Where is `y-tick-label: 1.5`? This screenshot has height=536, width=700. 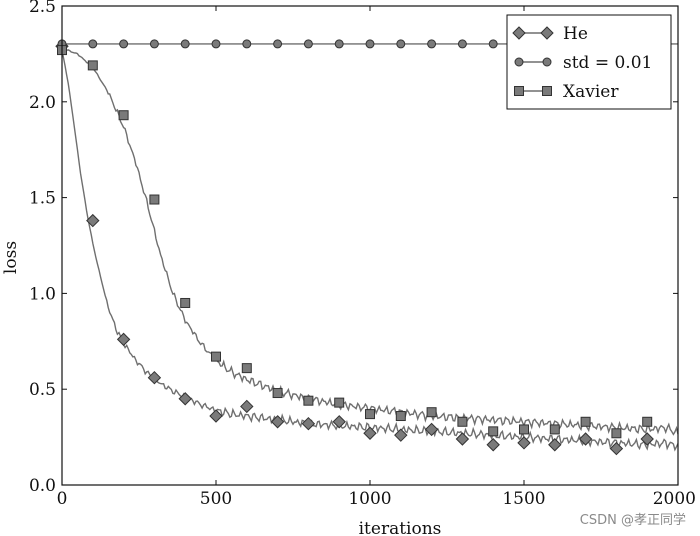 y-tick-label: 1.5 is located at coordinates (42, 199).